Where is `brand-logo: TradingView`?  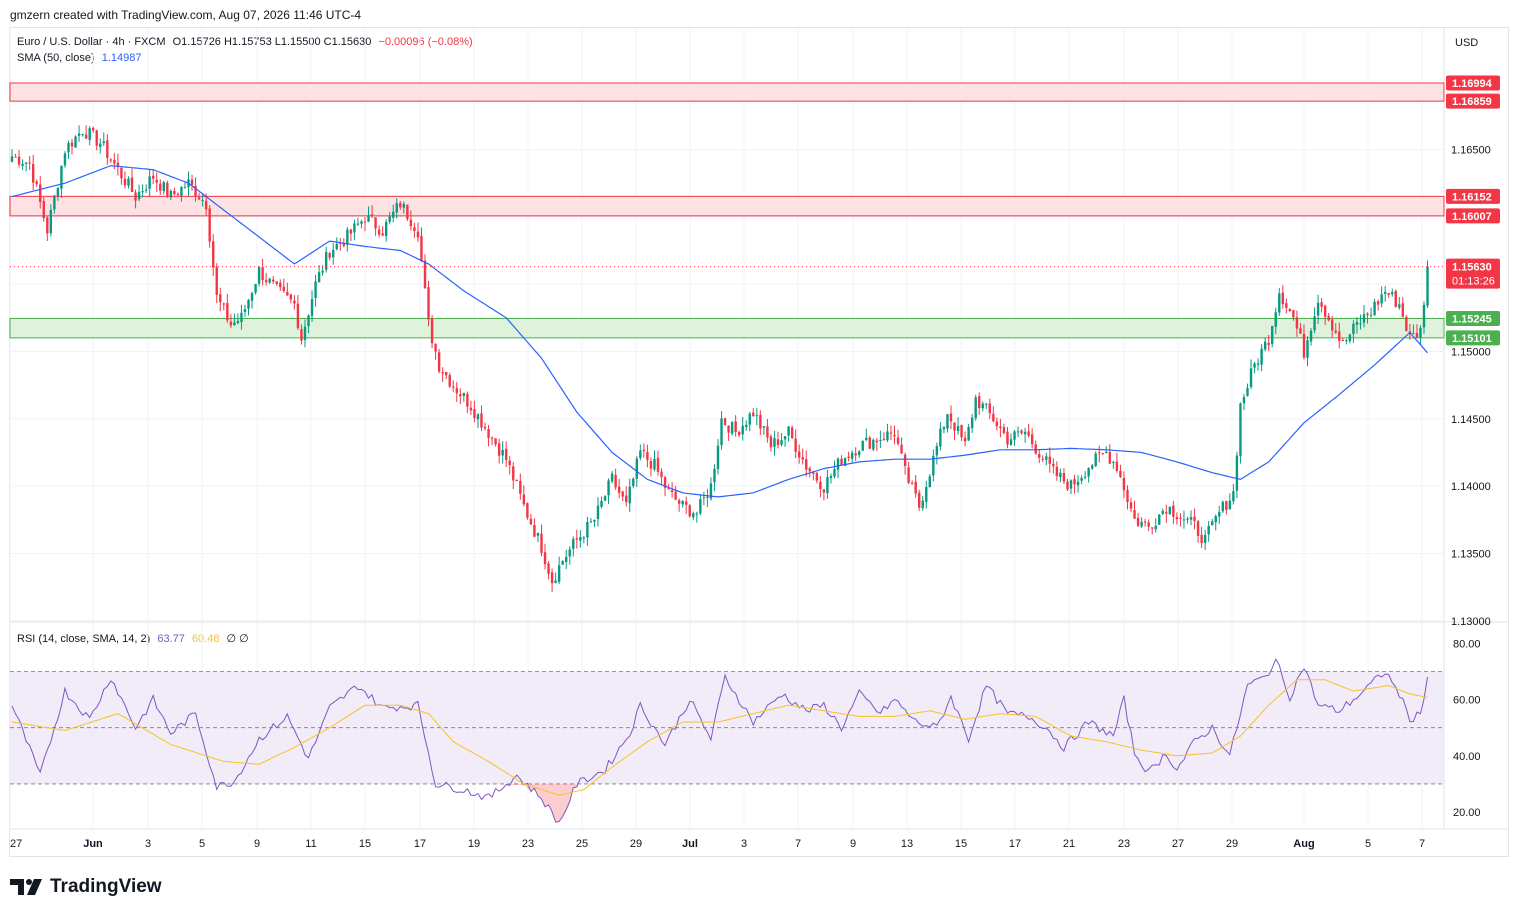 brand-logo: TradingView is located at coordinates (86, 887).